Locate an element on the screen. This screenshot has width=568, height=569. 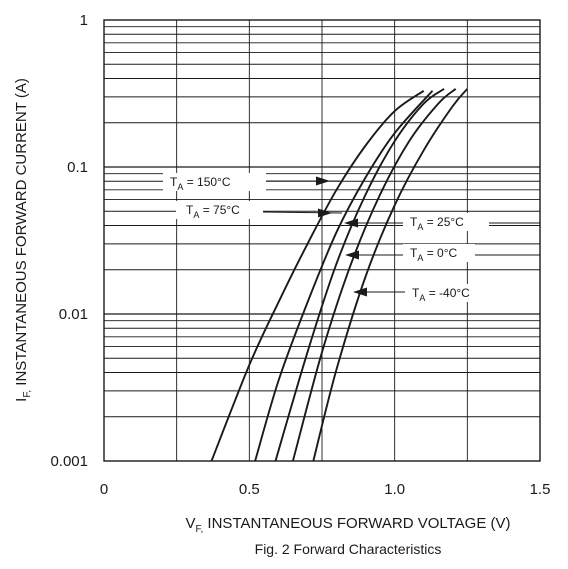
series-label-text: TA = 25°C is located at coordinates (437, 223).